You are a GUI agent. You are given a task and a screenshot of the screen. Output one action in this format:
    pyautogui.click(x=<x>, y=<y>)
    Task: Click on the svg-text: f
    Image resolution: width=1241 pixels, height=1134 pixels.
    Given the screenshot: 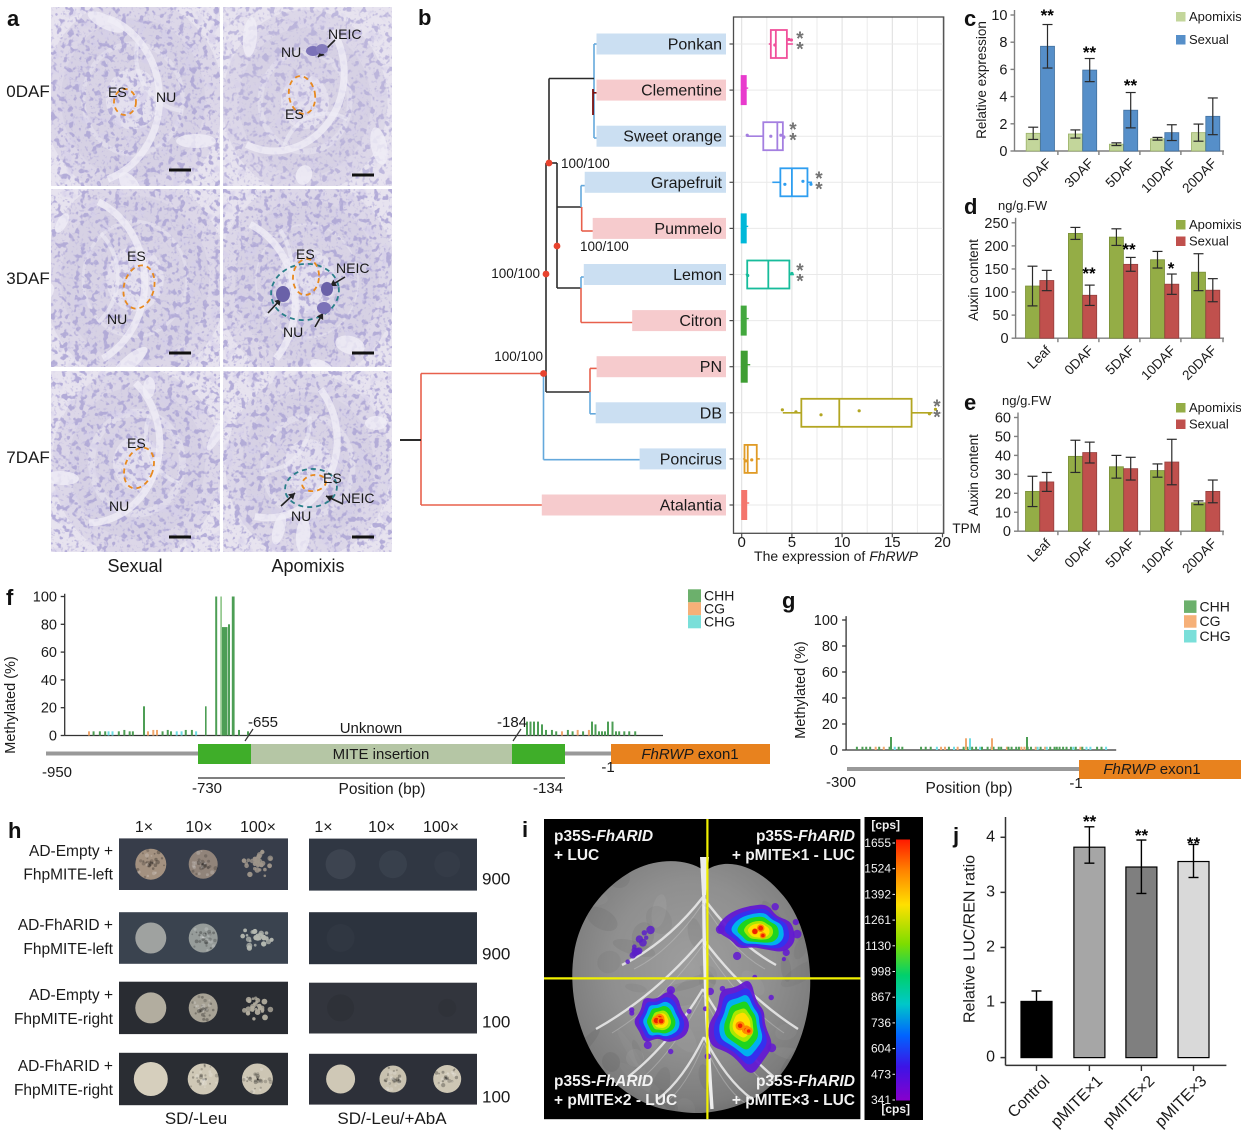 What is the action you would take?
    pyautogui.click(x=10, y=597)
    